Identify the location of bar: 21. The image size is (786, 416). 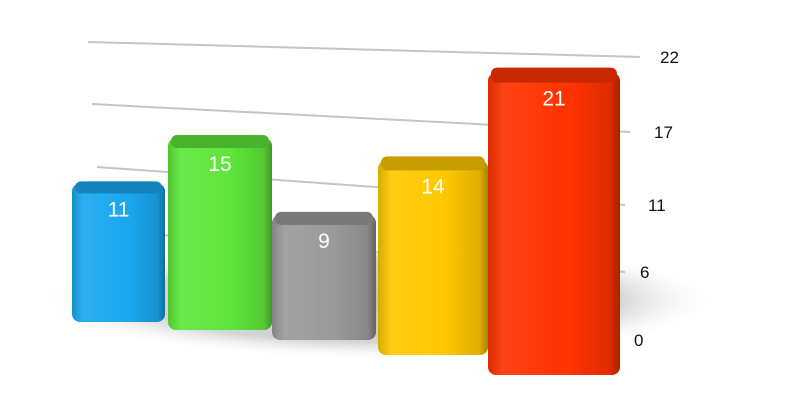
(554, 221).